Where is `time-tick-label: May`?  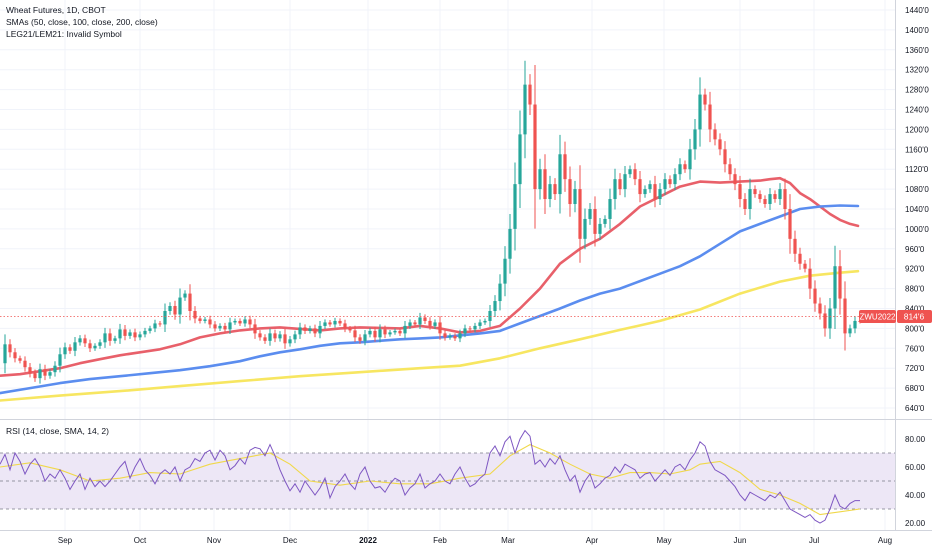 time-tick-label: May is located at coordinates (663, 540).